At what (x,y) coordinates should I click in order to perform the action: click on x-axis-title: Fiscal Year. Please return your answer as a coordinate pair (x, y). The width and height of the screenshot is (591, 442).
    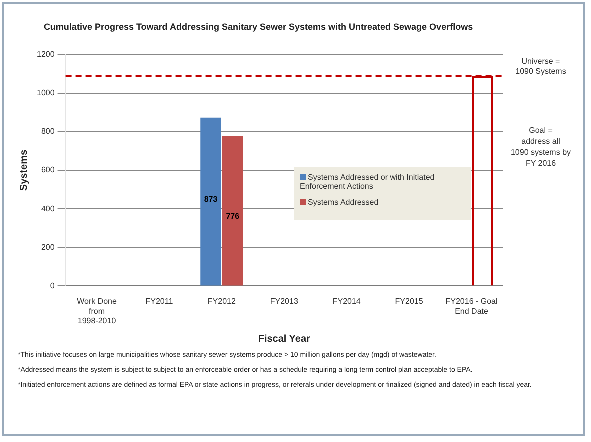
    Looking at the image, I should click on (284, 339).